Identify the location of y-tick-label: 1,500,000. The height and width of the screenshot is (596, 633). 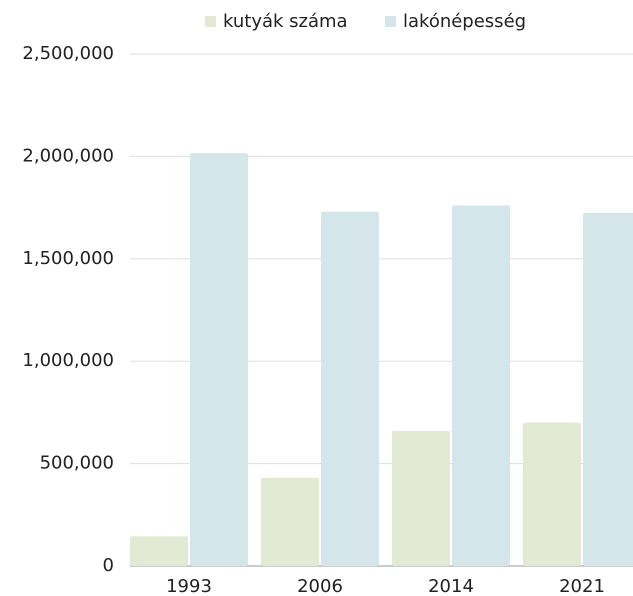
(68, 258).